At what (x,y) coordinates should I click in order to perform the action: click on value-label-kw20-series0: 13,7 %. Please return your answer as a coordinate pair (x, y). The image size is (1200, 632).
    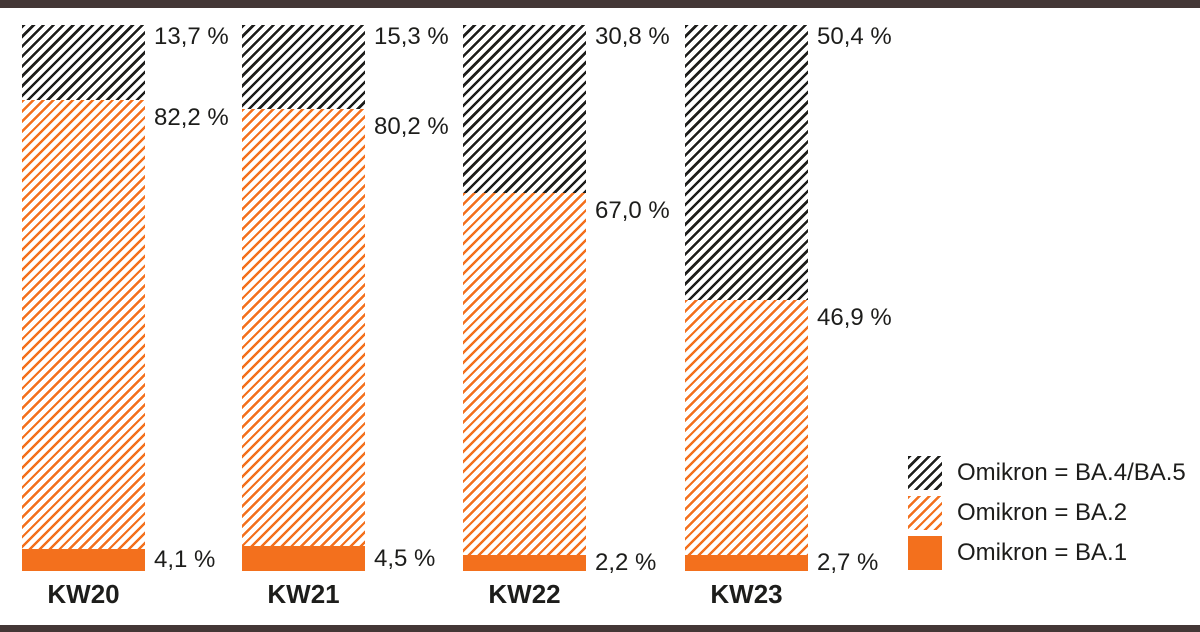
    Looking at the image, I should click on (191, 36).